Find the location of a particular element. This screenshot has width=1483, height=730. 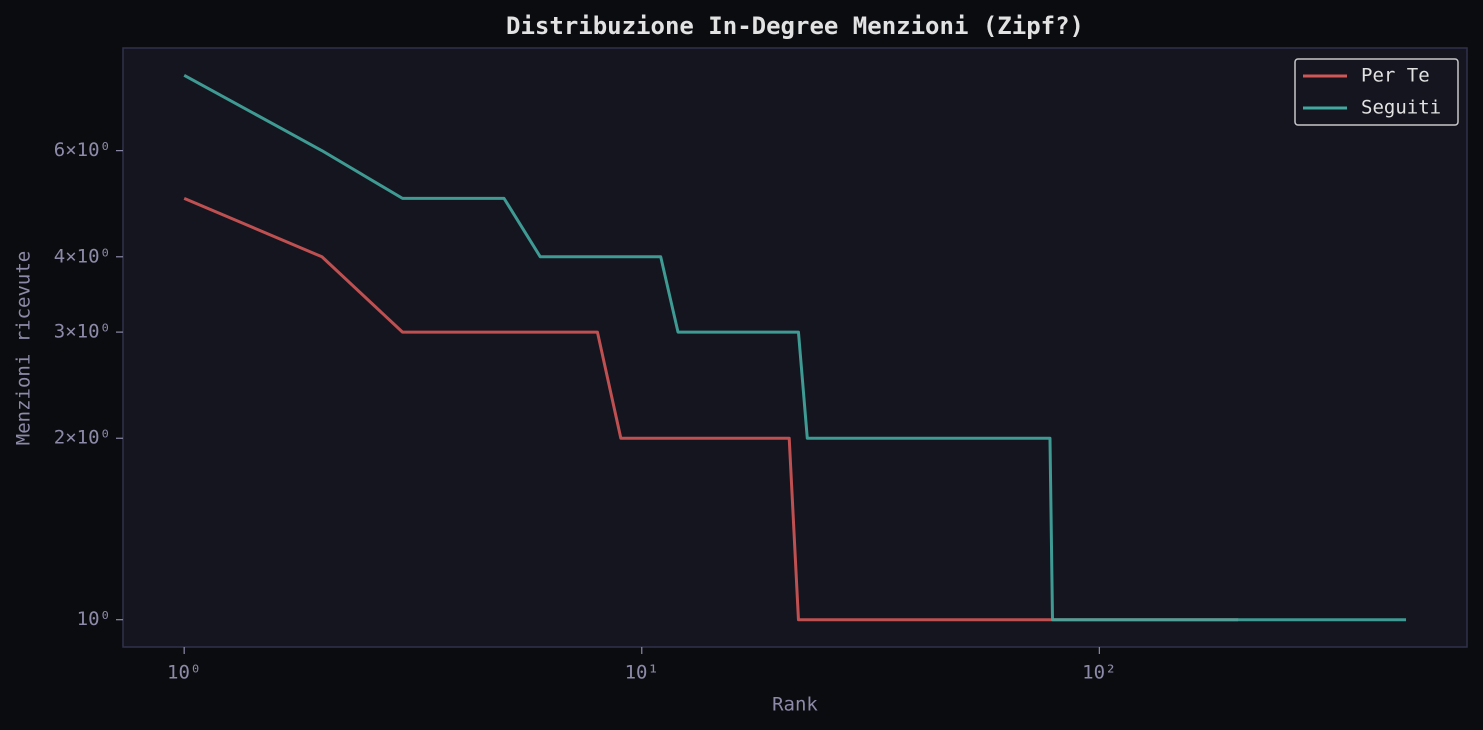

y-tick-label: 6×10⁰ is located at coordinates (82, 150).